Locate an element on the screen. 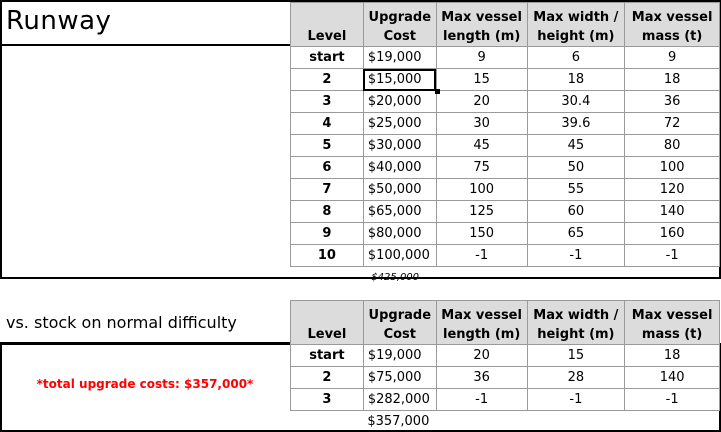 The width and height of the screenshot is (721, 432). total-costs-note: *total upgrade costs: $357,000* is located at coordinates (145, 384).